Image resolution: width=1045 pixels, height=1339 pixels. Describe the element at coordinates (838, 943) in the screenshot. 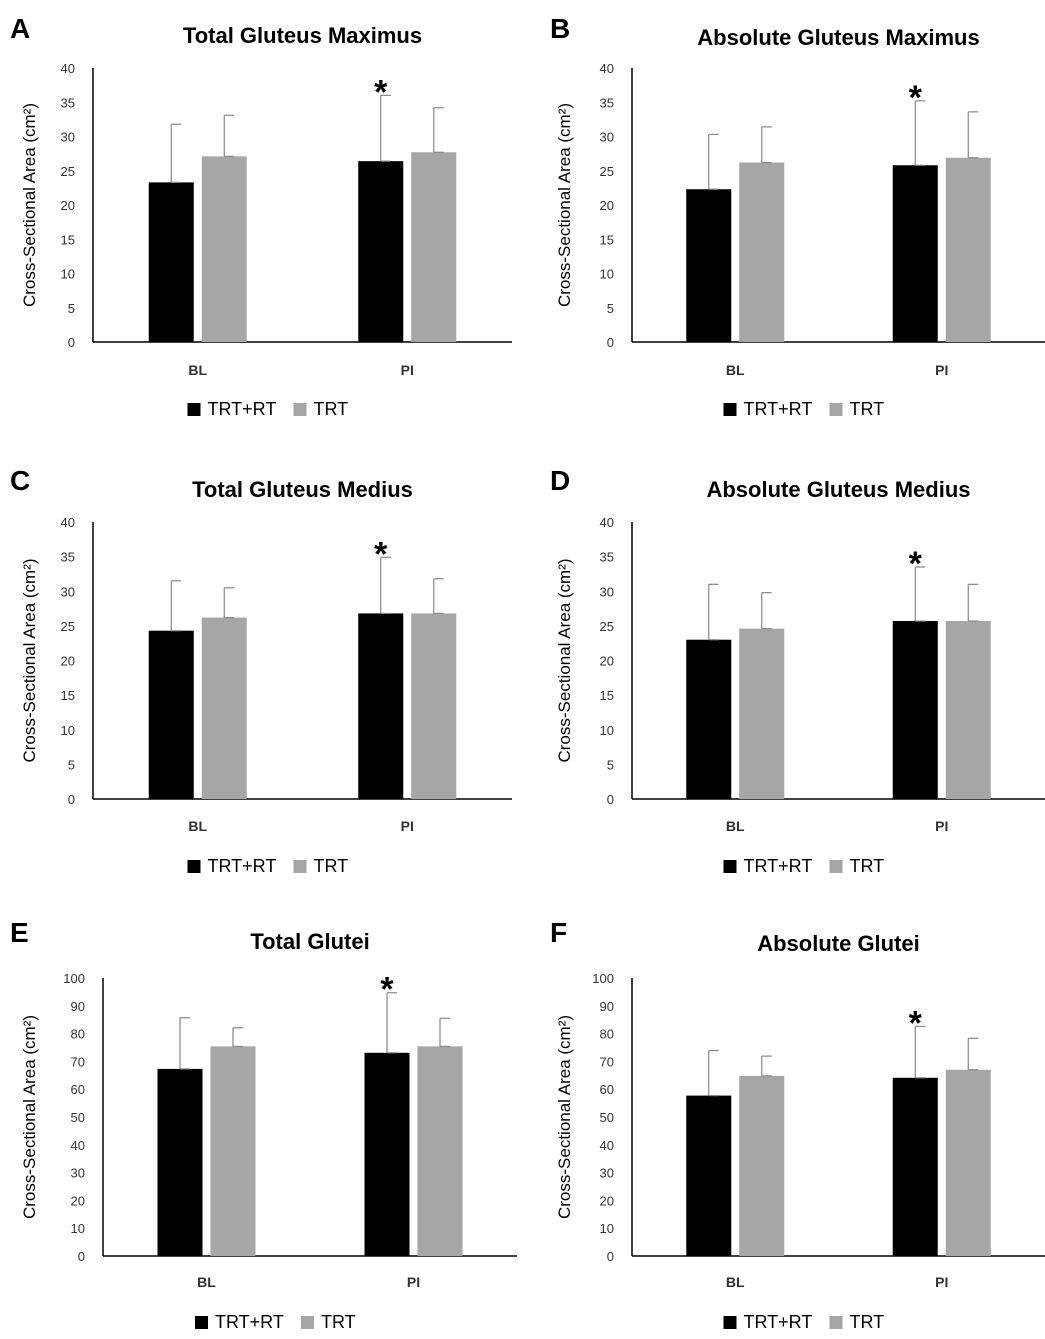

I see `chart-title: Absolute Glutei` at that location.